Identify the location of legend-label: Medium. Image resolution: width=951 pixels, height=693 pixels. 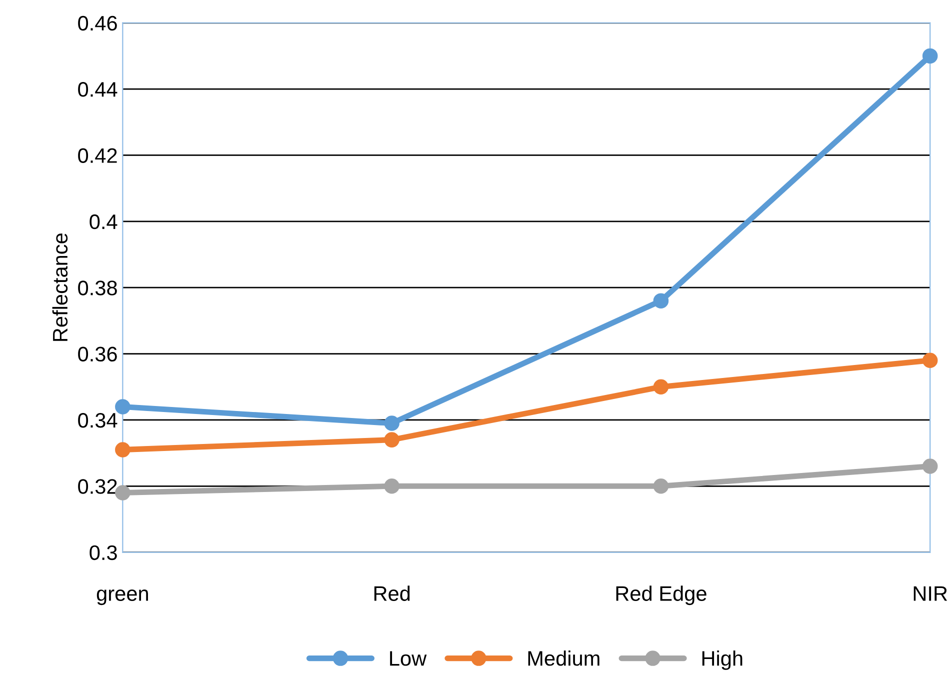
(564, 658).